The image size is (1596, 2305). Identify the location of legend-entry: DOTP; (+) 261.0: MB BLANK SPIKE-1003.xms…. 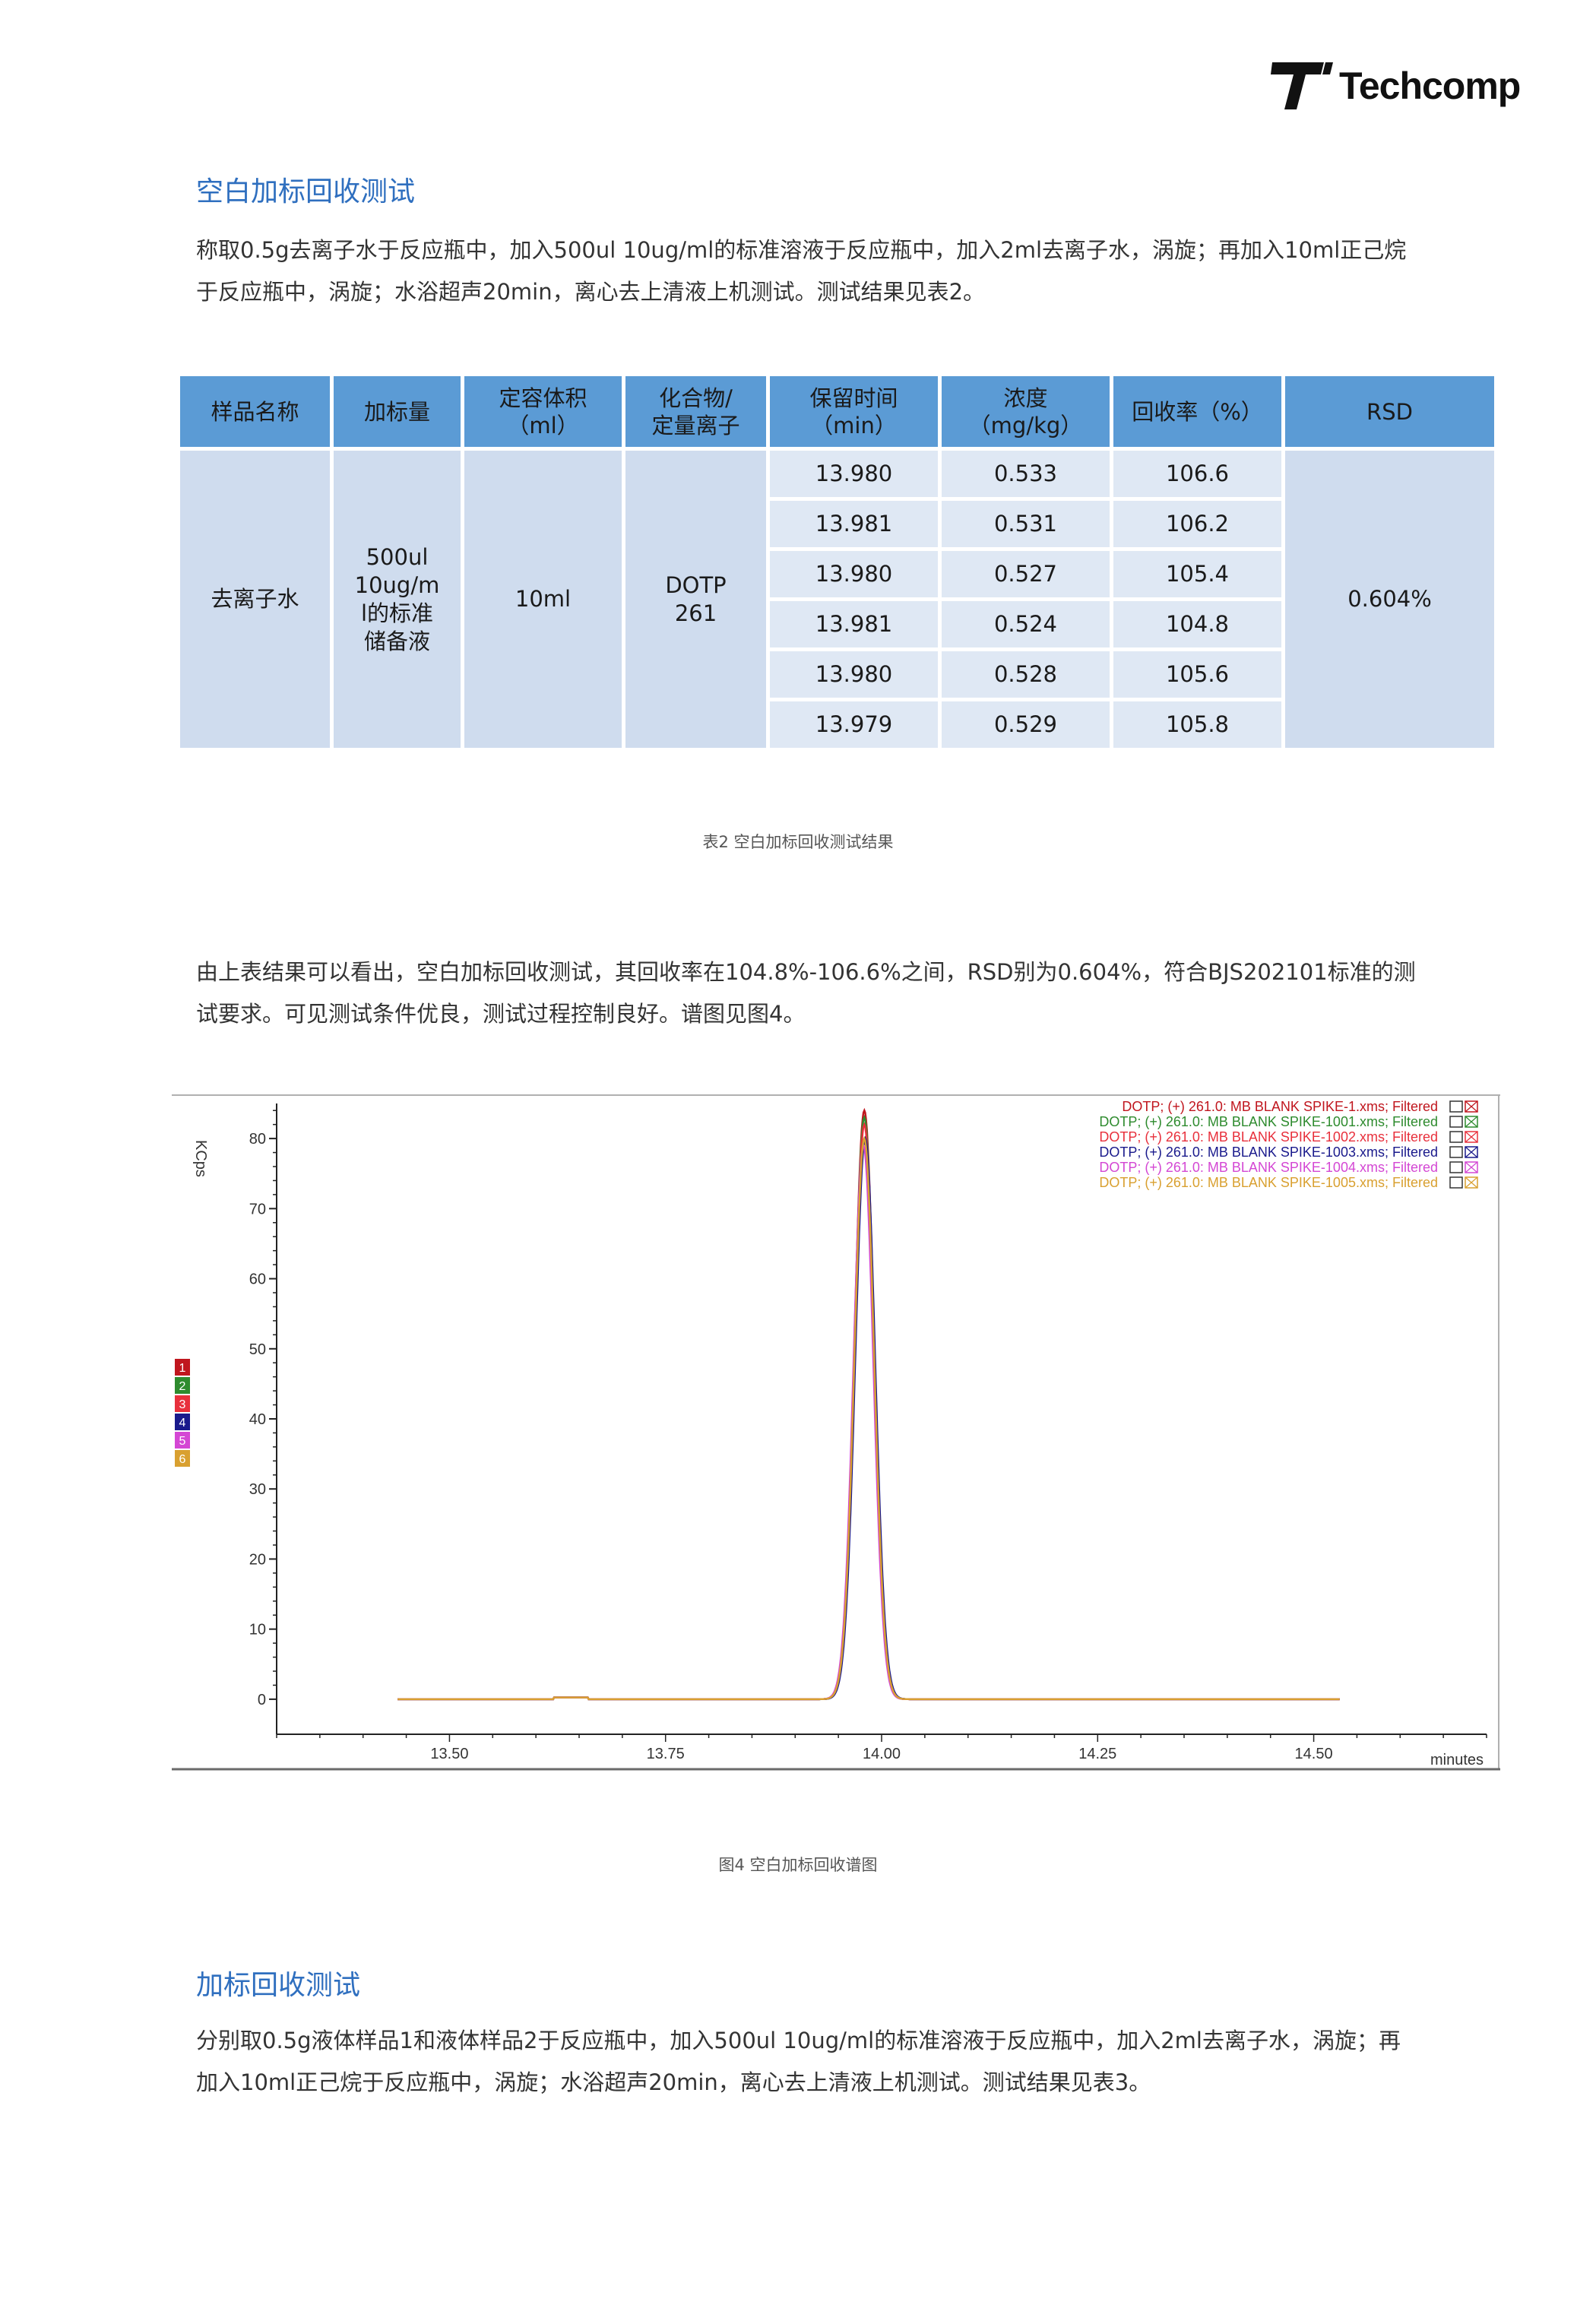
(1269, 1152).